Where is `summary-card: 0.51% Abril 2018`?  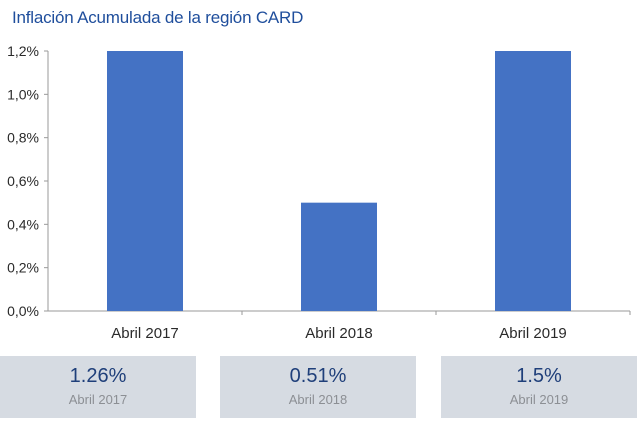 summary-card: 0.51% Abril 2018 is located at coordinates (318, 387).